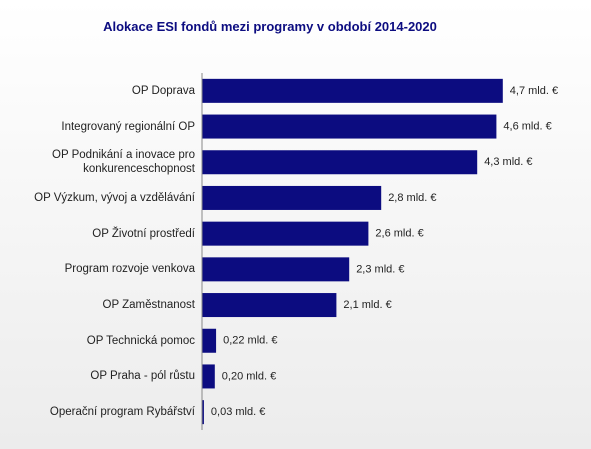  What do you see at coordinates (527, 126) in the screenshot?
I see `value-label: 4,6 mld. €` at bounding box center [527, 126].